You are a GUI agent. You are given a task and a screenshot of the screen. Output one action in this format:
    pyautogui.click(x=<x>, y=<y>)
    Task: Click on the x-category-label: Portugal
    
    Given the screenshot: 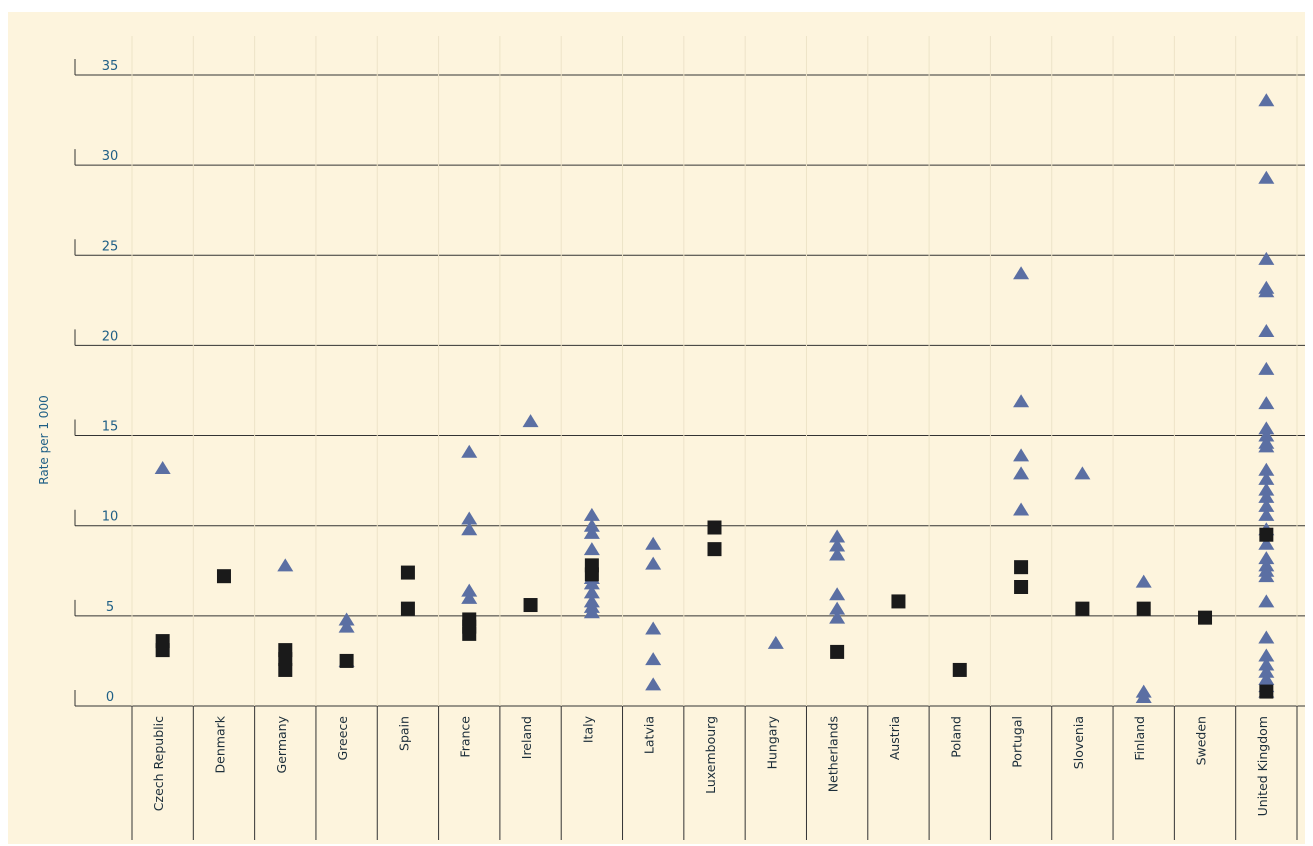 What is the action you would take?
    pyautogui.click(x=1017, y=742)
    